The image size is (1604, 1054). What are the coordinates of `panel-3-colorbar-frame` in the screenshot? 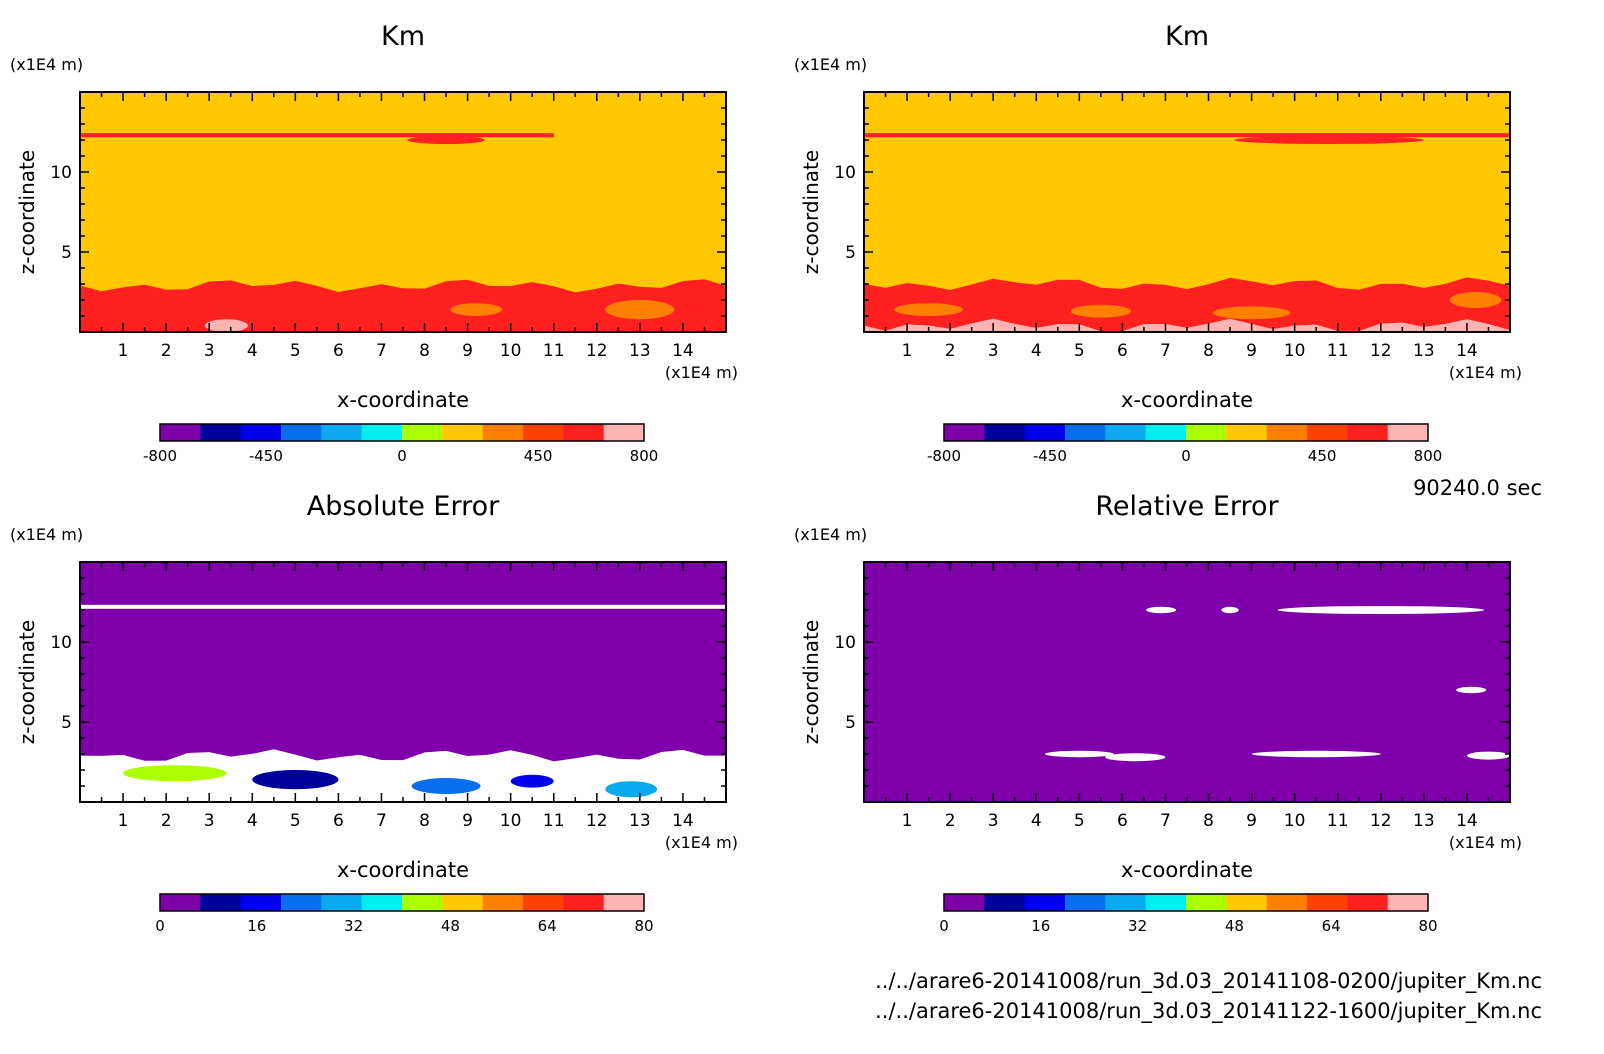 It's located at (402, 902).